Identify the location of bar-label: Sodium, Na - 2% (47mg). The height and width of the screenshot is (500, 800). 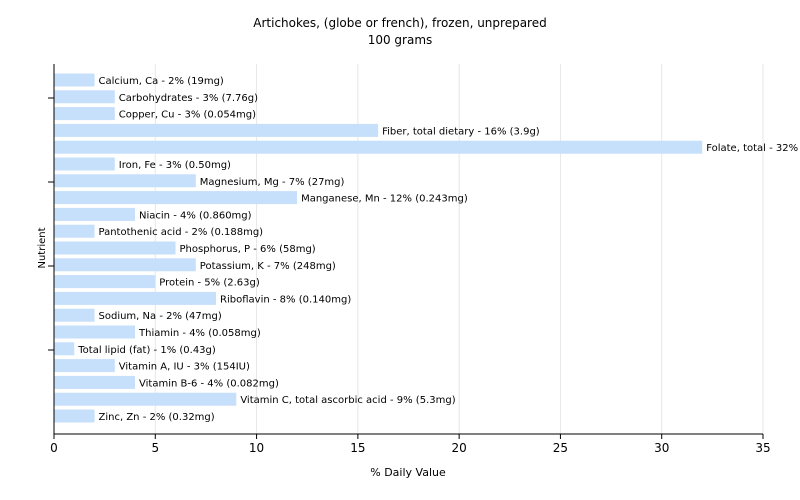
(160, 316).